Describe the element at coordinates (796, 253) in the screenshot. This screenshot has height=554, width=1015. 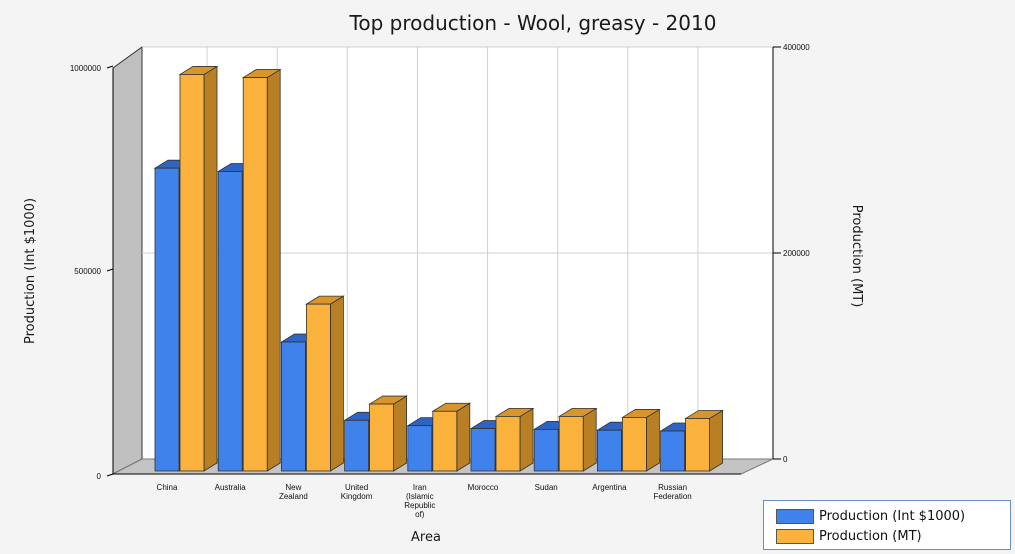
I see `y-right-tick-label: 200000` at that location.